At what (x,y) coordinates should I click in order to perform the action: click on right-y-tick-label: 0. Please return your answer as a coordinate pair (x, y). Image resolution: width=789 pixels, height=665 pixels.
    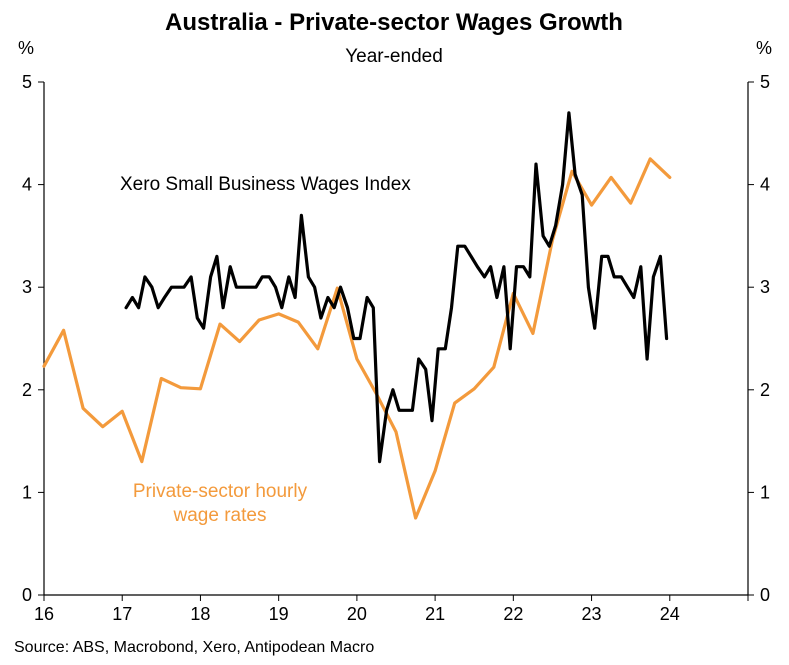
    Looking at the image, I should click on (765, 595).